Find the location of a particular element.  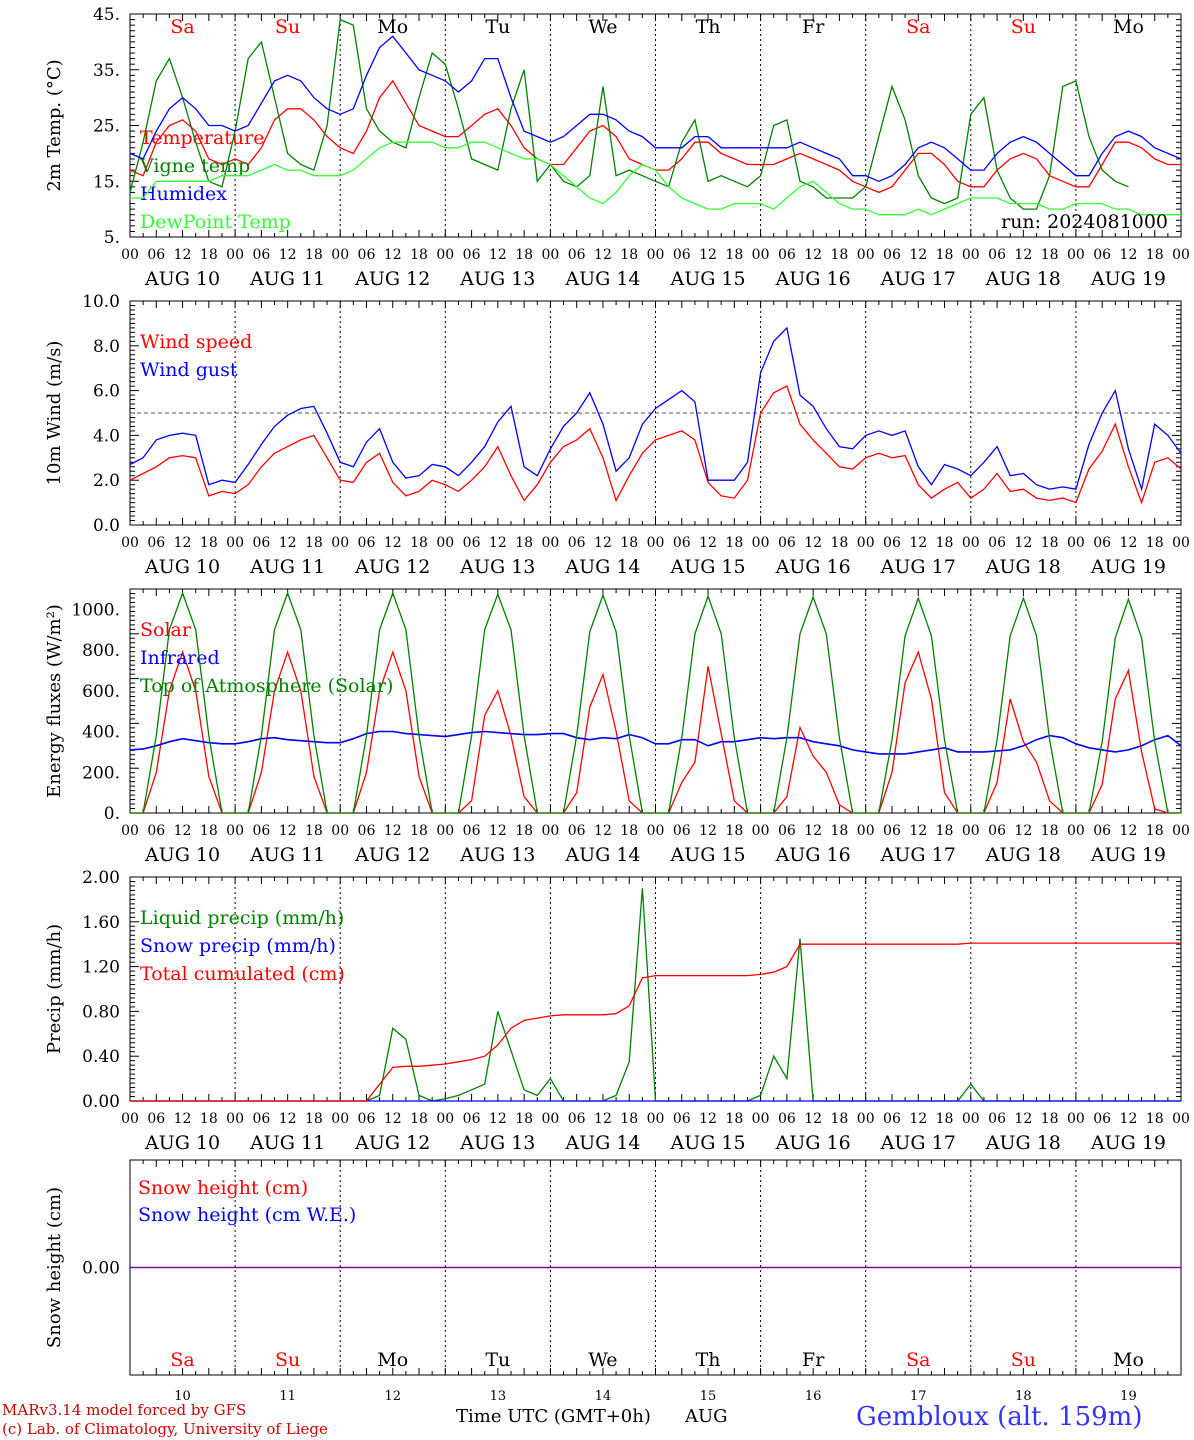

legend-entry: Solar is located at coordinates (166, 630).